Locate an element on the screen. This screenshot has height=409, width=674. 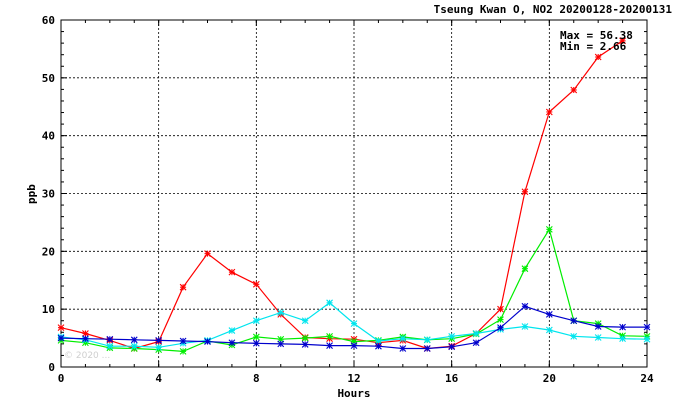
y-tick-label: 20 is located at coordinates (48, 251).